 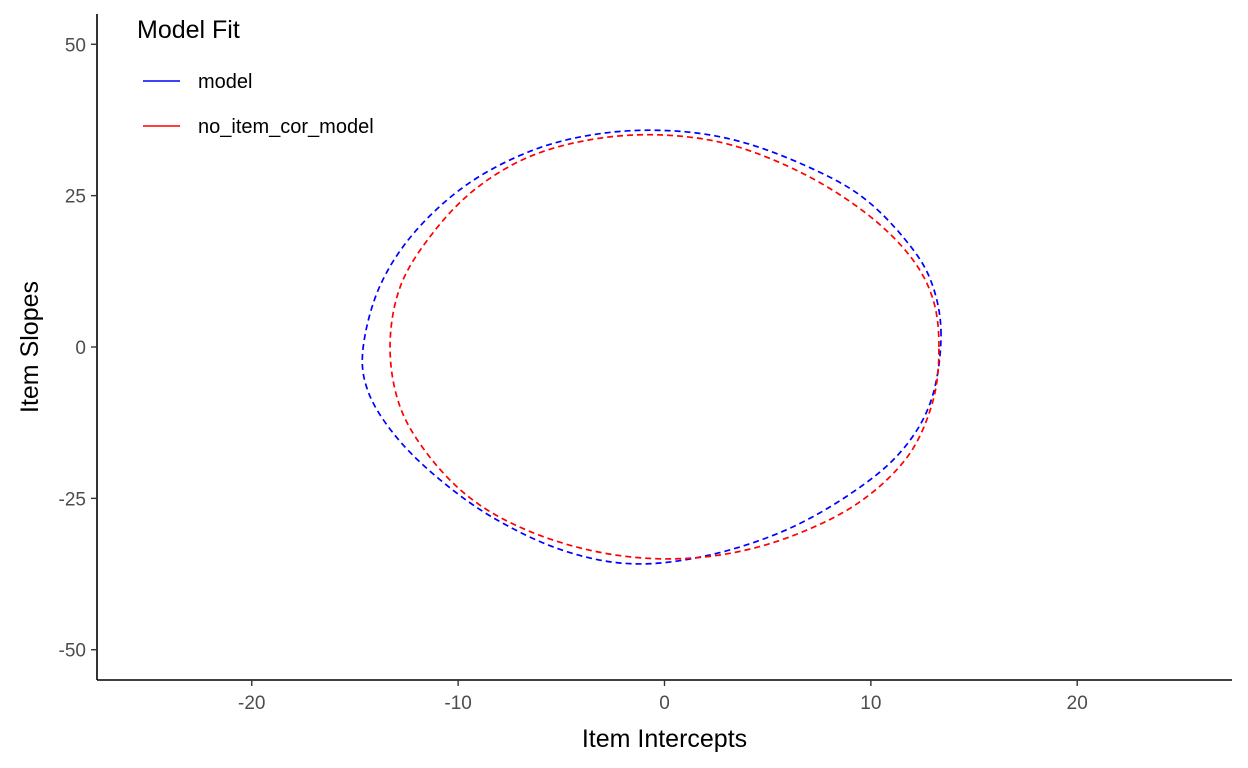 I want to click on y-ticks: -50 -25 0 25 50, so click(x=78, y=348).